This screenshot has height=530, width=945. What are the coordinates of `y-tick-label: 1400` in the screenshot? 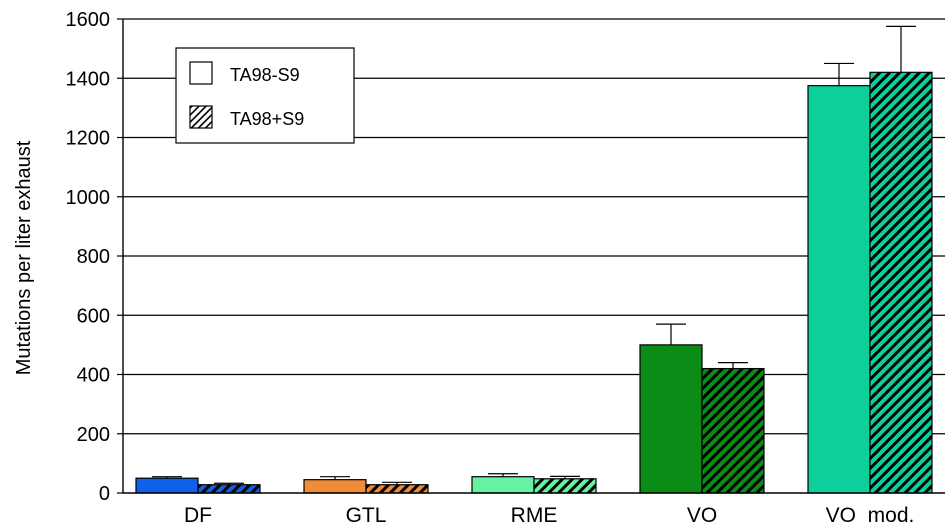 It's located at (88, 79).